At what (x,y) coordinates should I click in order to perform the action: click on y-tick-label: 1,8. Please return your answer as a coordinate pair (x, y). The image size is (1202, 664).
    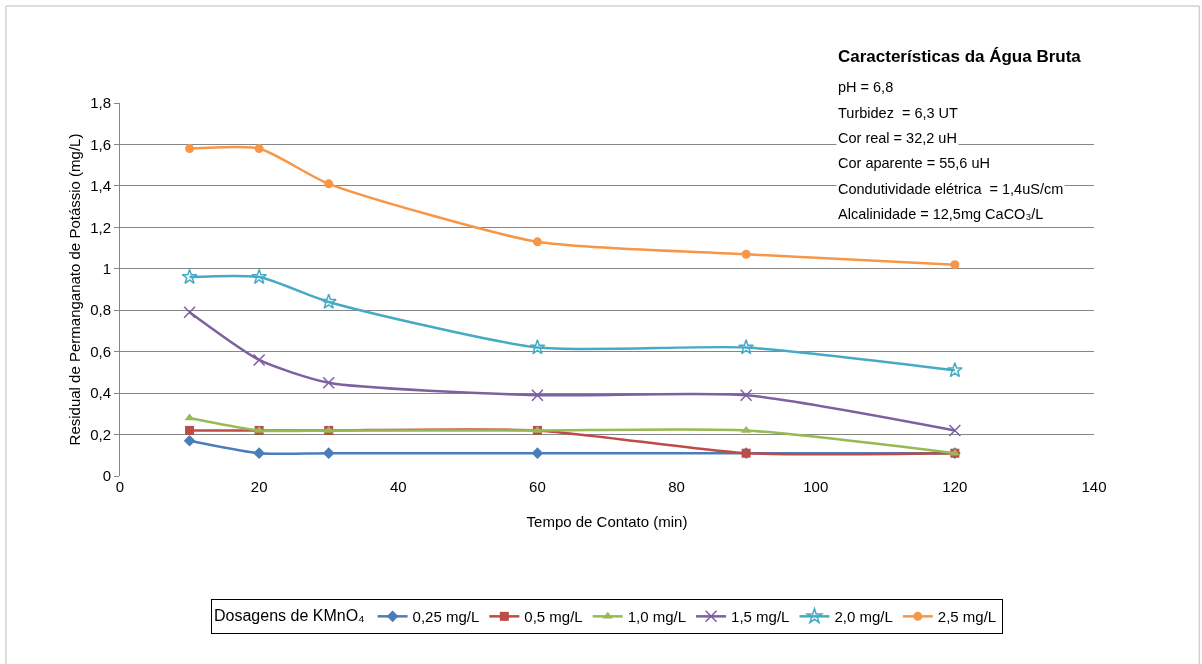
    Looking at the image, I should click on (100, 103).